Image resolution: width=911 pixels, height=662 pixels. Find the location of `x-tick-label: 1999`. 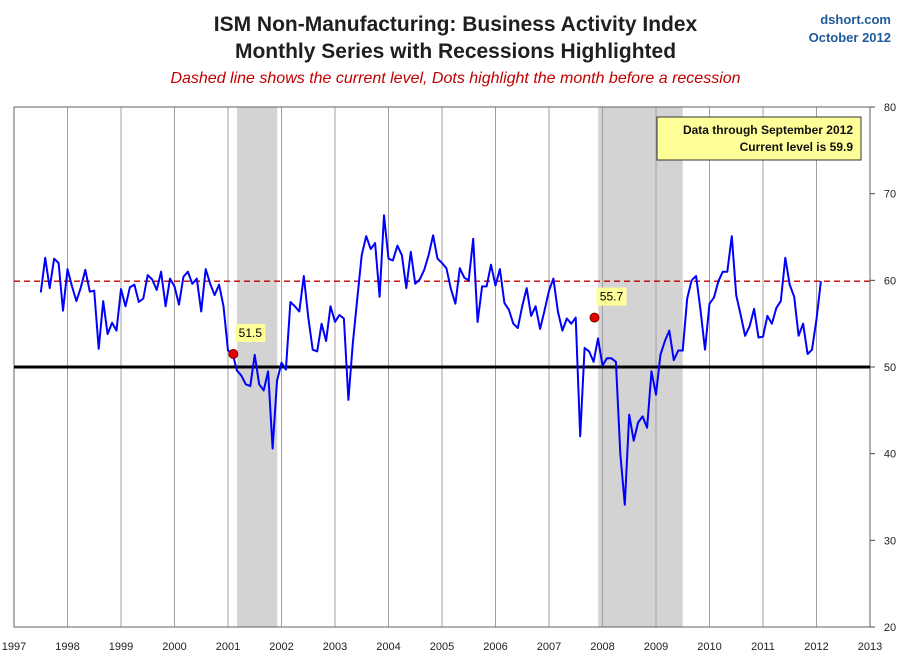

x-tick-label: 1999 is located at coordinates (121, 647).